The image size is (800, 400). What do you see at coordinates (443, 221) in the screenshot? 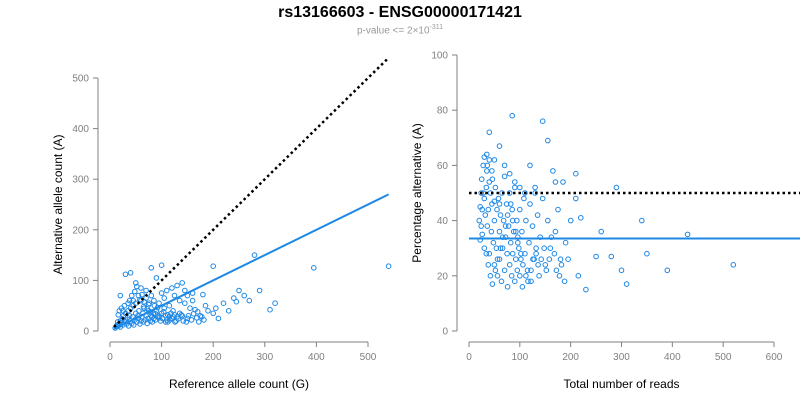
I see `y-tick-label: 40` at bounding box center [443, 221].